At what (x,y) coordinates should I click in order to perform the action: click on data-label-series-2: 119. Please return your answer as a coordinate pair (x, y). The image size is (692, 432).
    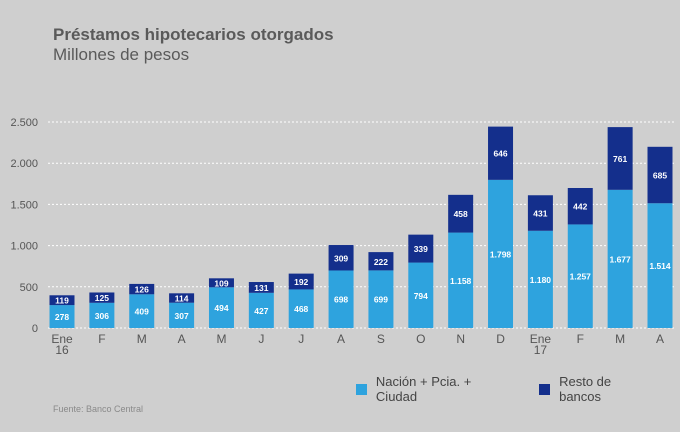
    Looking at the image, I should click on (62, 301).